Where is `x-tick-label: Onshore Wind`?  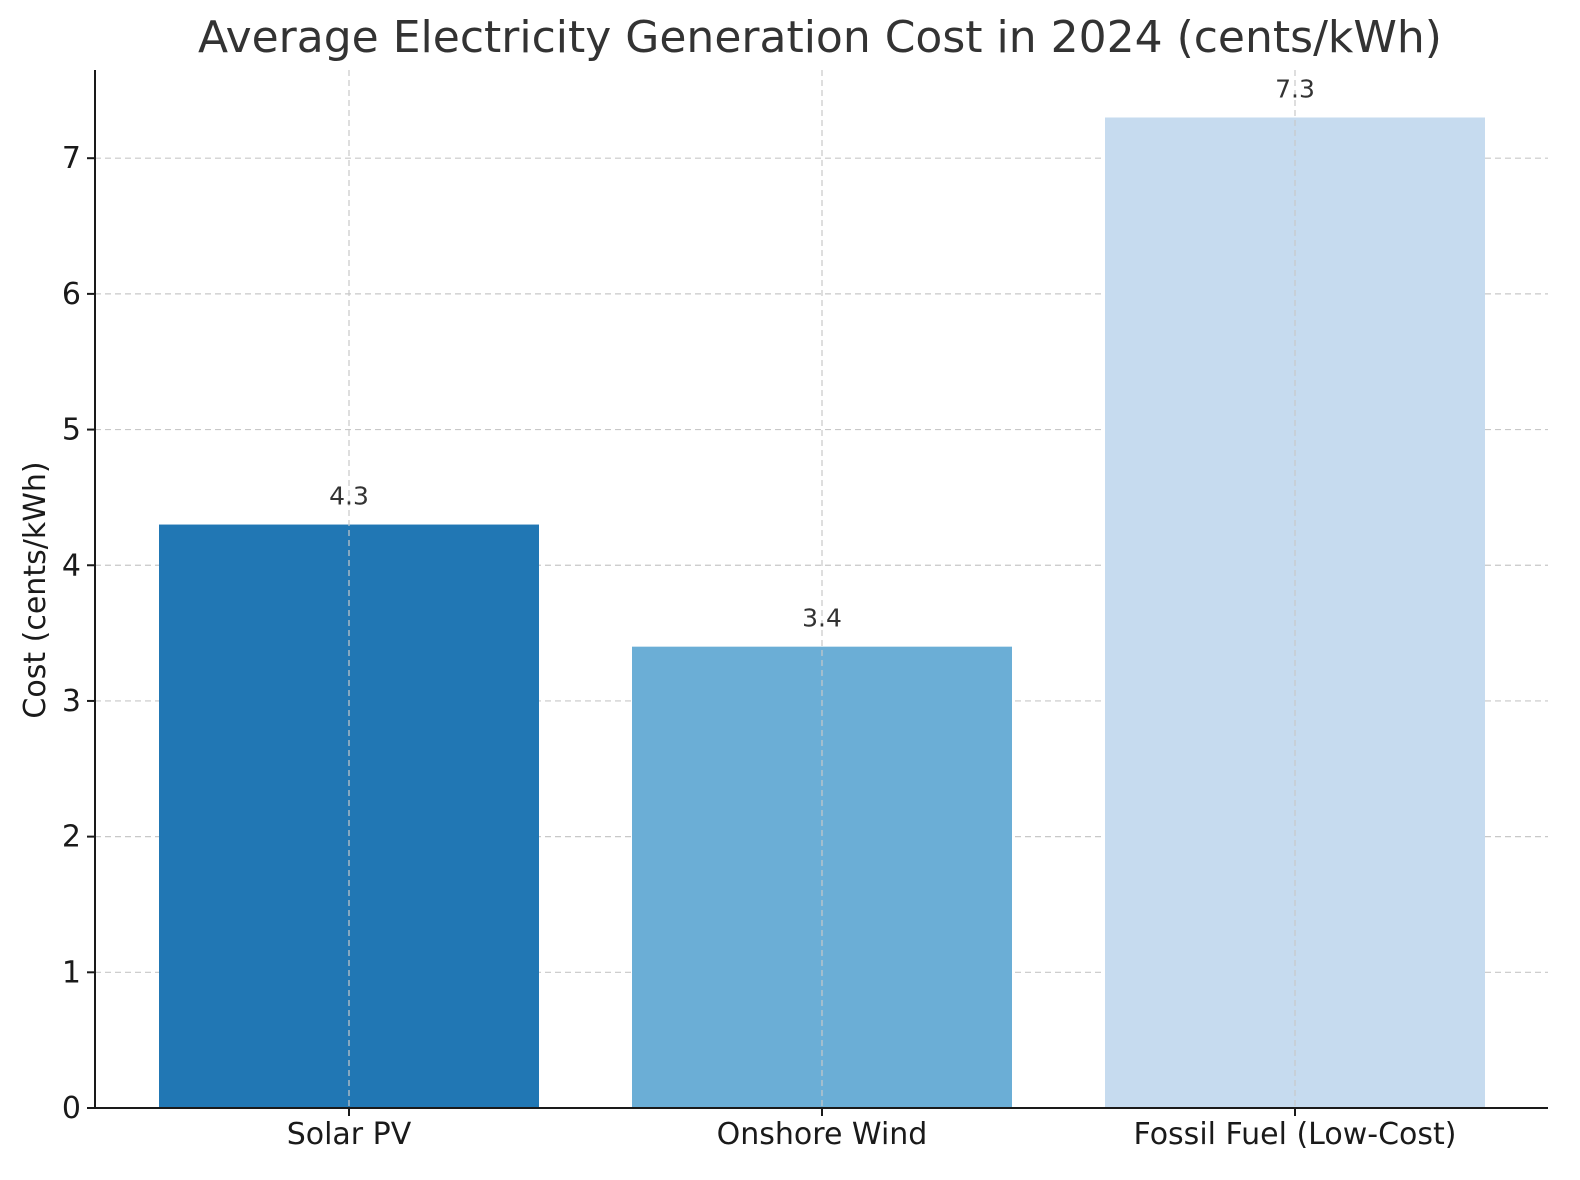
x-tick-label: Onshore Wind is located at coordinates (822, 1134).